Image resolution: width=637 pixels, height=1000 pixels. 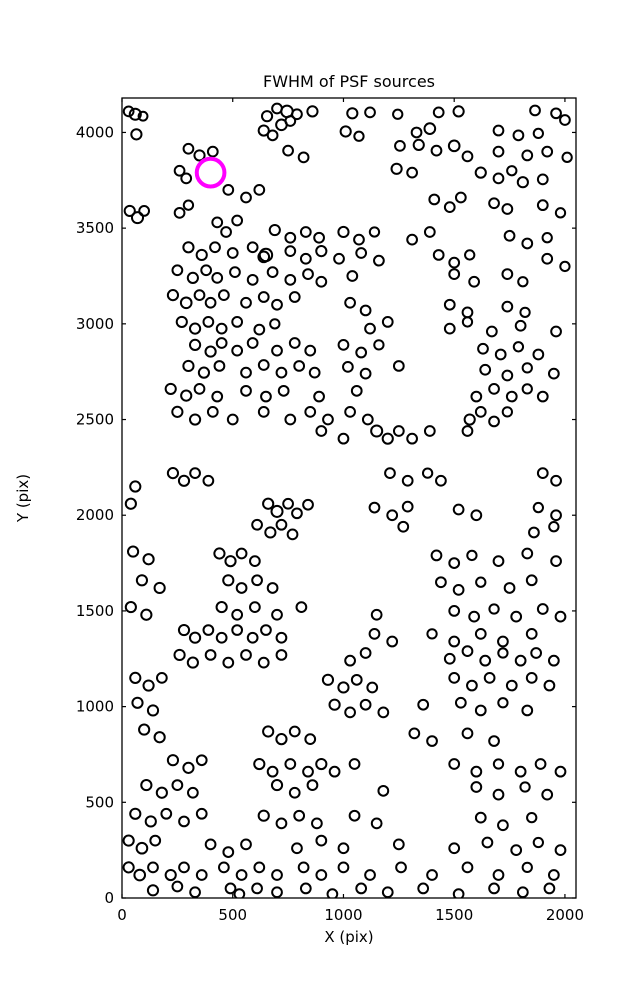 I want to click on y-tick-label: 0, so click(x=109, y=898).